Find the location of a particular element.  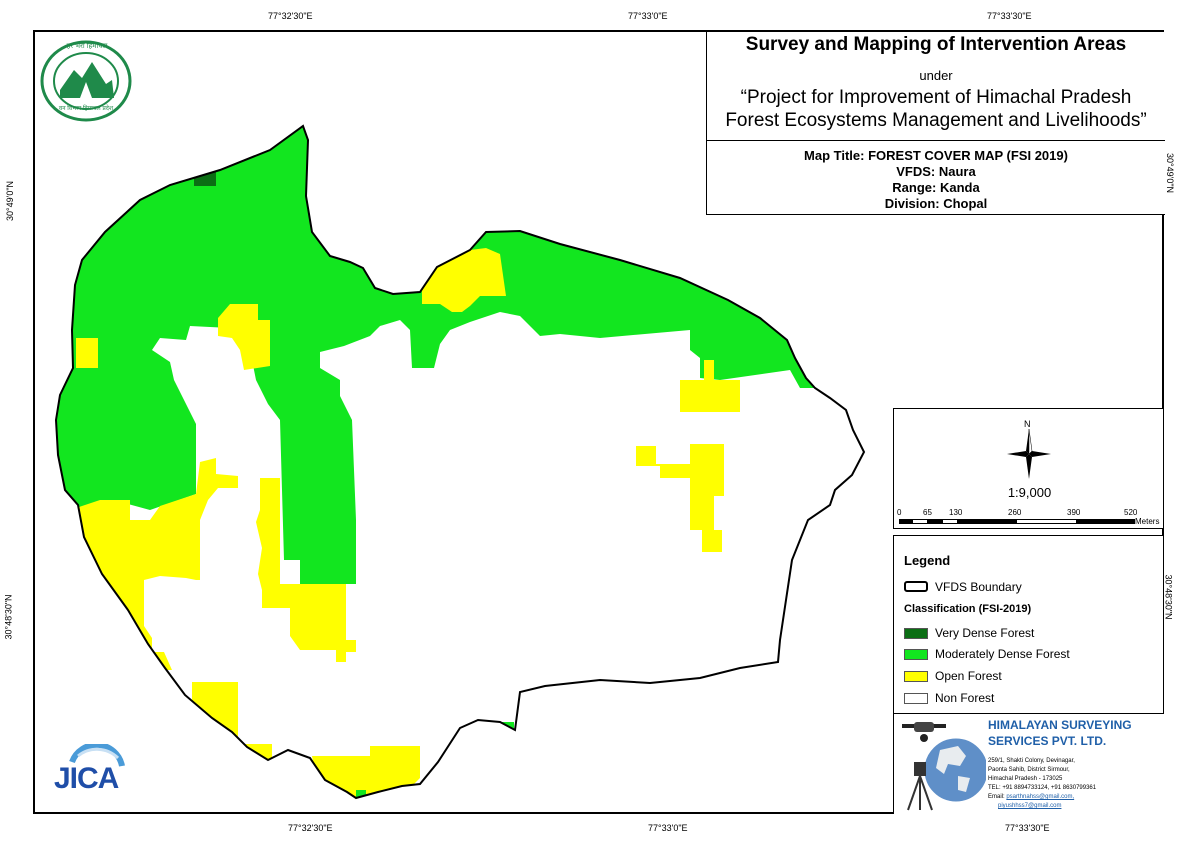

legend-label-open: Open Forest is located at coordinates (968, 676).